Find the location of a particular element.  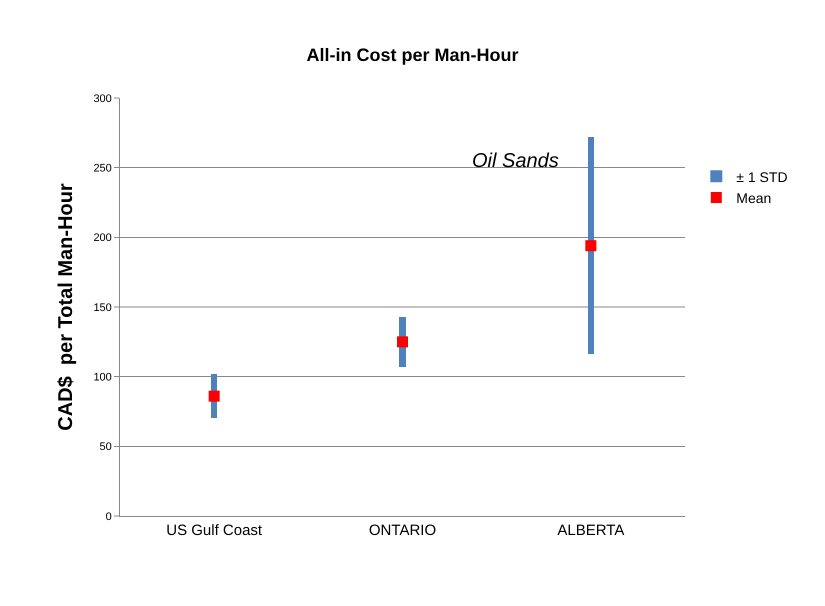

chart-title: All-in Cost per Man-Hour is located at coordinates (412, 55).